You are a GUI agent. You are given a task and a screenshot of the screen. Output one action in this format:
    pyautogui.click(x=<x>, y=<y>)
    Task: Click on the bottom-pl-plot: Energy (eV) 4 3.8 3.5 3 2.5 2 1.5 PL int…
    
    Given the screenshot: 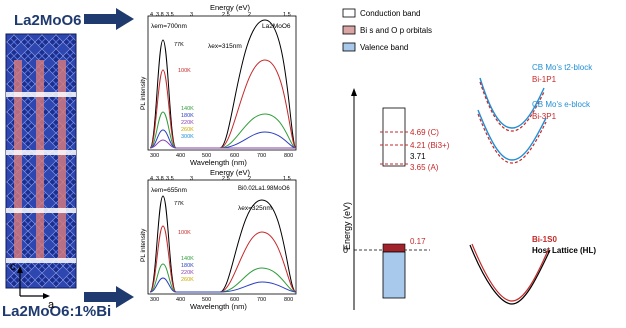 What is the action you would take?
    pyautogui.click(x=218, y=239)
    